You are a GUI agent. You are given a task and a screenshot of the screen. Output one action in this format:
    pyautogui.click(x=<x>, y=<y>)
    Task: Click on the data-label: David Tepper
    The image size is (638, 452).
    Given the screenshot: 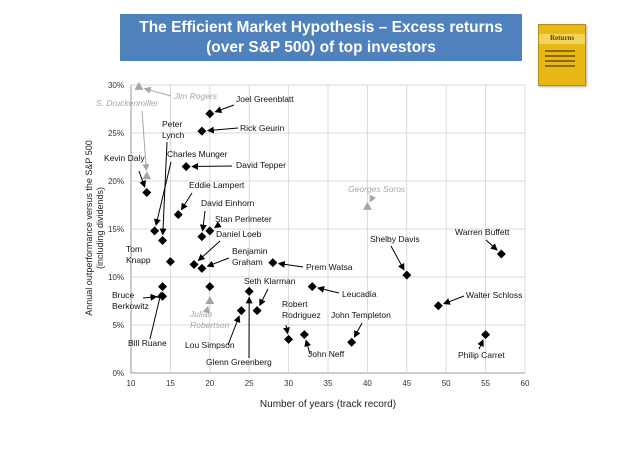 What is the action you would take?
    pyautogui.click(x=261, y=165)
    